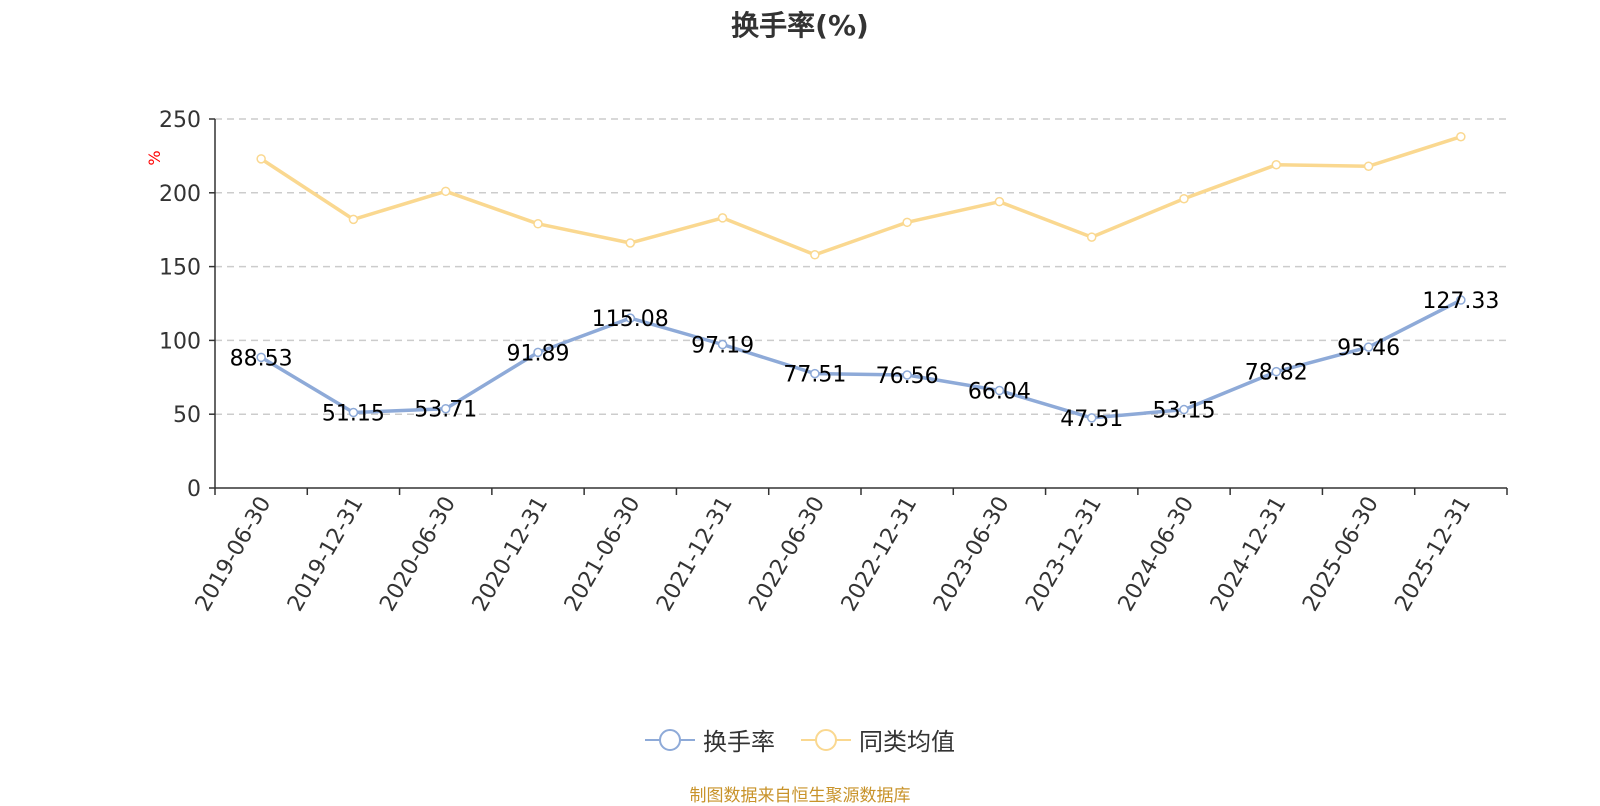  I want to click on x-tick-label: 2025-12-31, so click(1433, 554).